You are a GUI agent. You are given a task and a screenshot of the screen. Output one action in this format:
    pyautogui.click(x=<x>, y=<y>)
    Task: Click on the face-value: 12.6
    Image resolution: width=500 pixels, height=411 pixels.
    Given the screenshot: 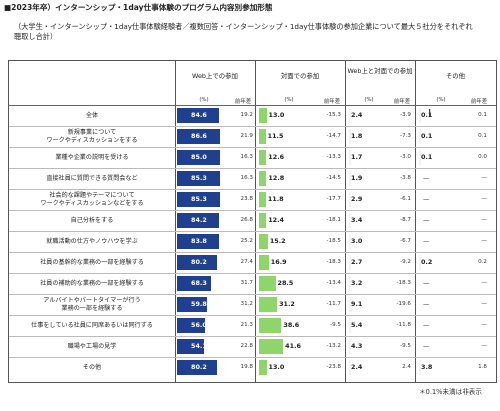 What is the action you would take?
    pyautogui.click(x=276, y=157)
    